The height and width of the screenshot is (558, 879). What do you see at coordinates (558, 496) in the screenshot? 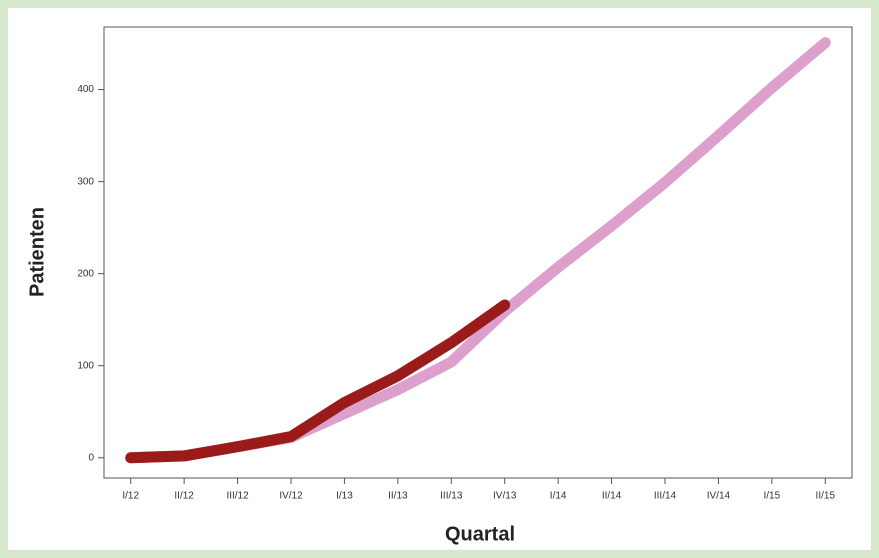
I see `x-tick-label: I/14` at bounding box center [558, 496].